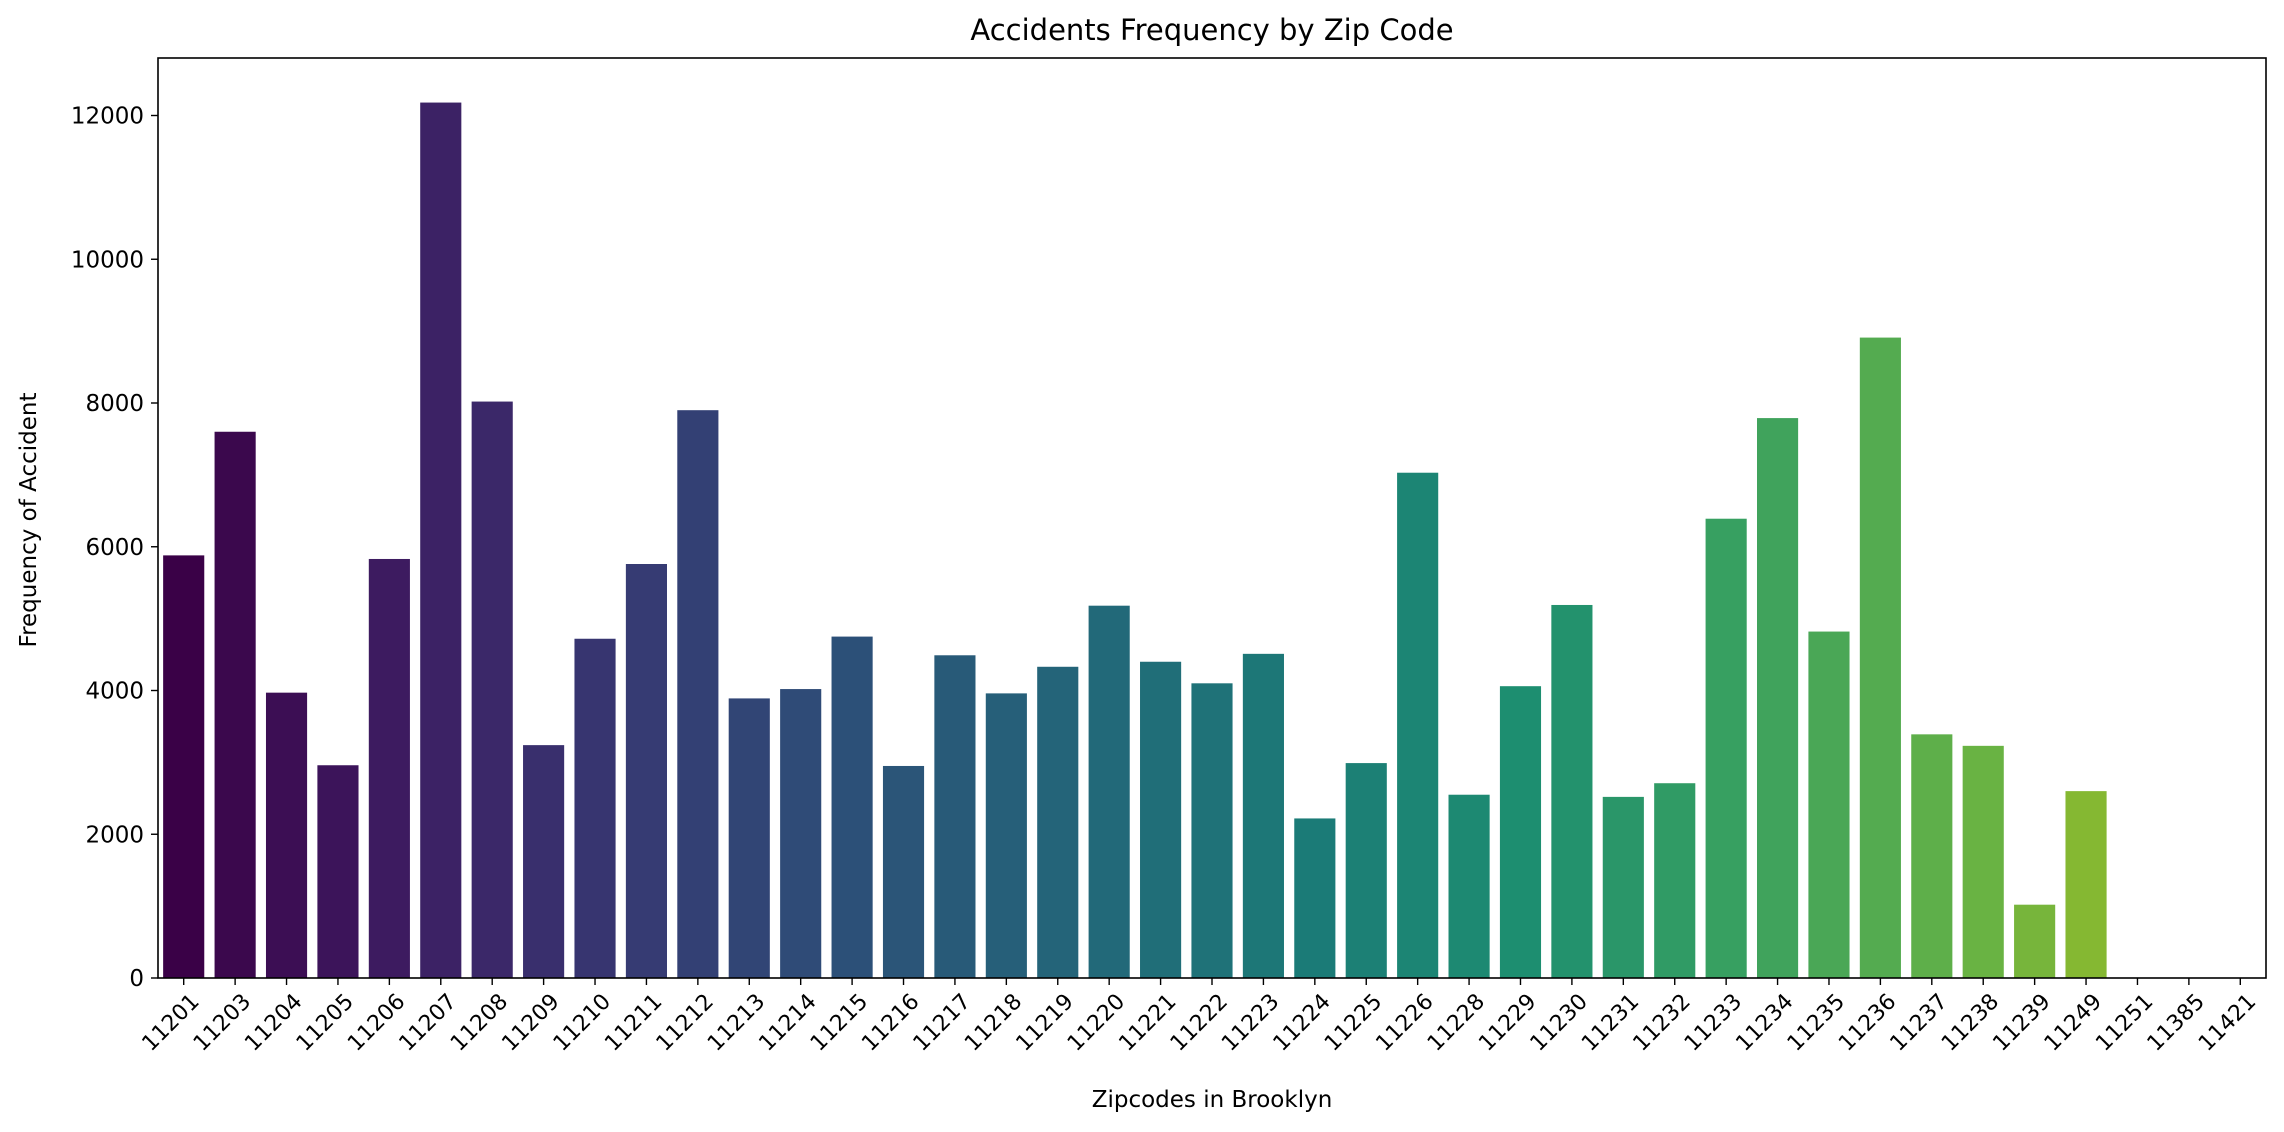 The image size is (2284, 1132). What do you see at coordinates (1816, 1022) in the screenshot?
I see `x-tick-label-11235: 11235` at bounding box center [1816, 1022].